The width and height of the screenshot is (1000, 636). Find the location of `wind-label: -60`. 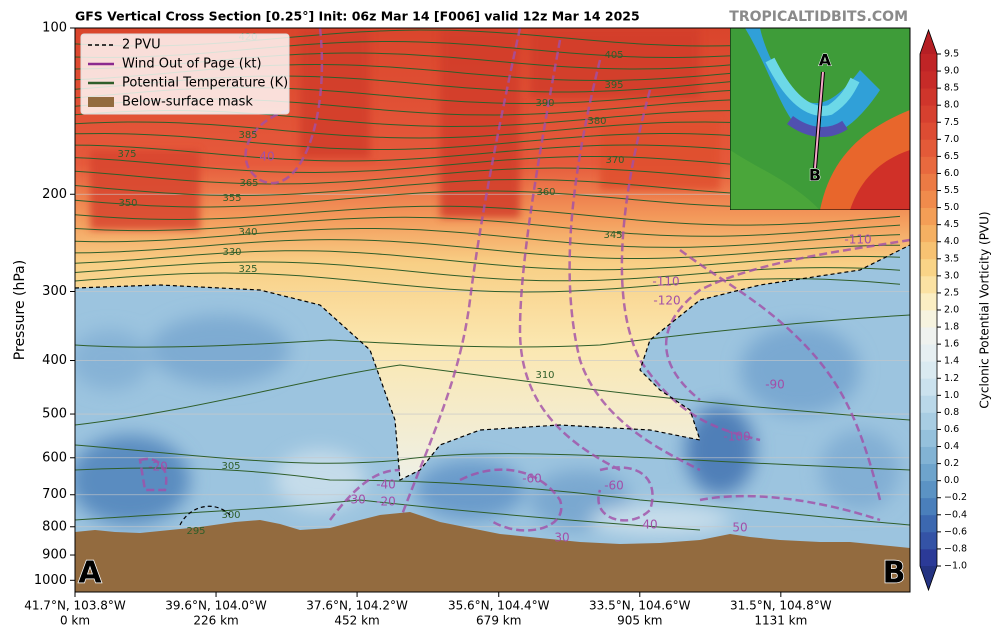

wind-label: -60 is located at coordinates (614, 486).